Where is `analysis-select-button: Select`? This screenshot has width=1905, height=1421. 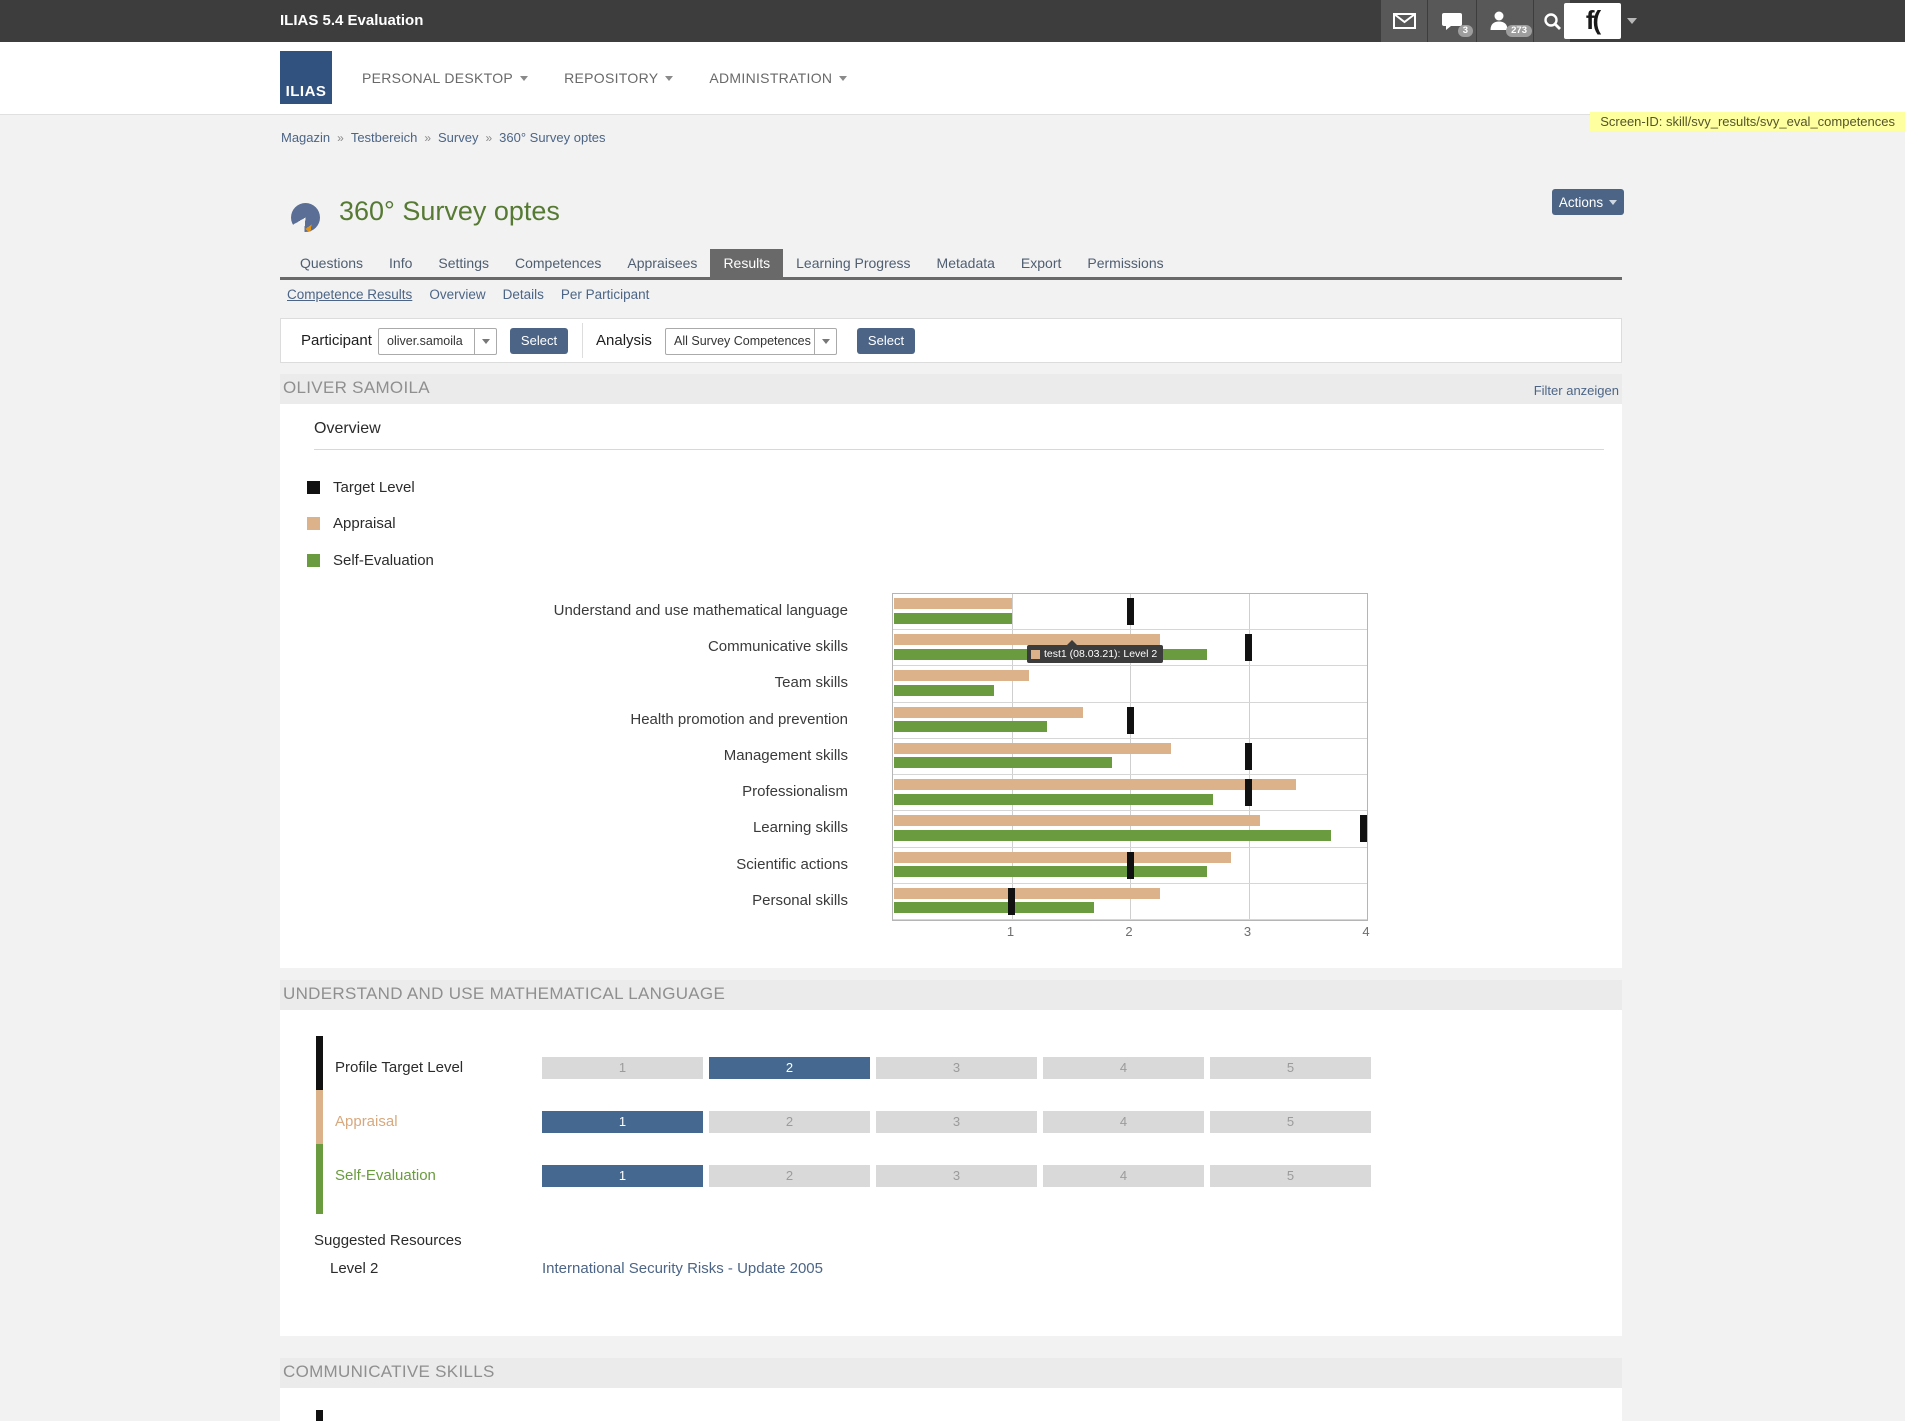 analysis-select-button: Select is located at coordinates (886, 341).